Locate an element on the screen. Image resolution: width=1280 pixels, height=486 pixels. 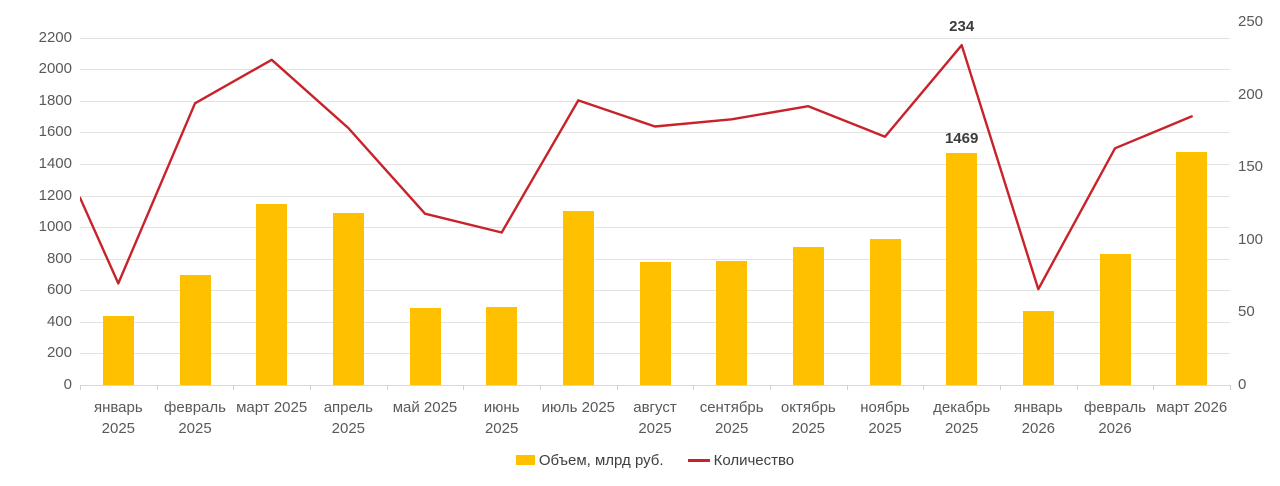
category-label-12: январь 2026 is located at coordinates (1038, 418).